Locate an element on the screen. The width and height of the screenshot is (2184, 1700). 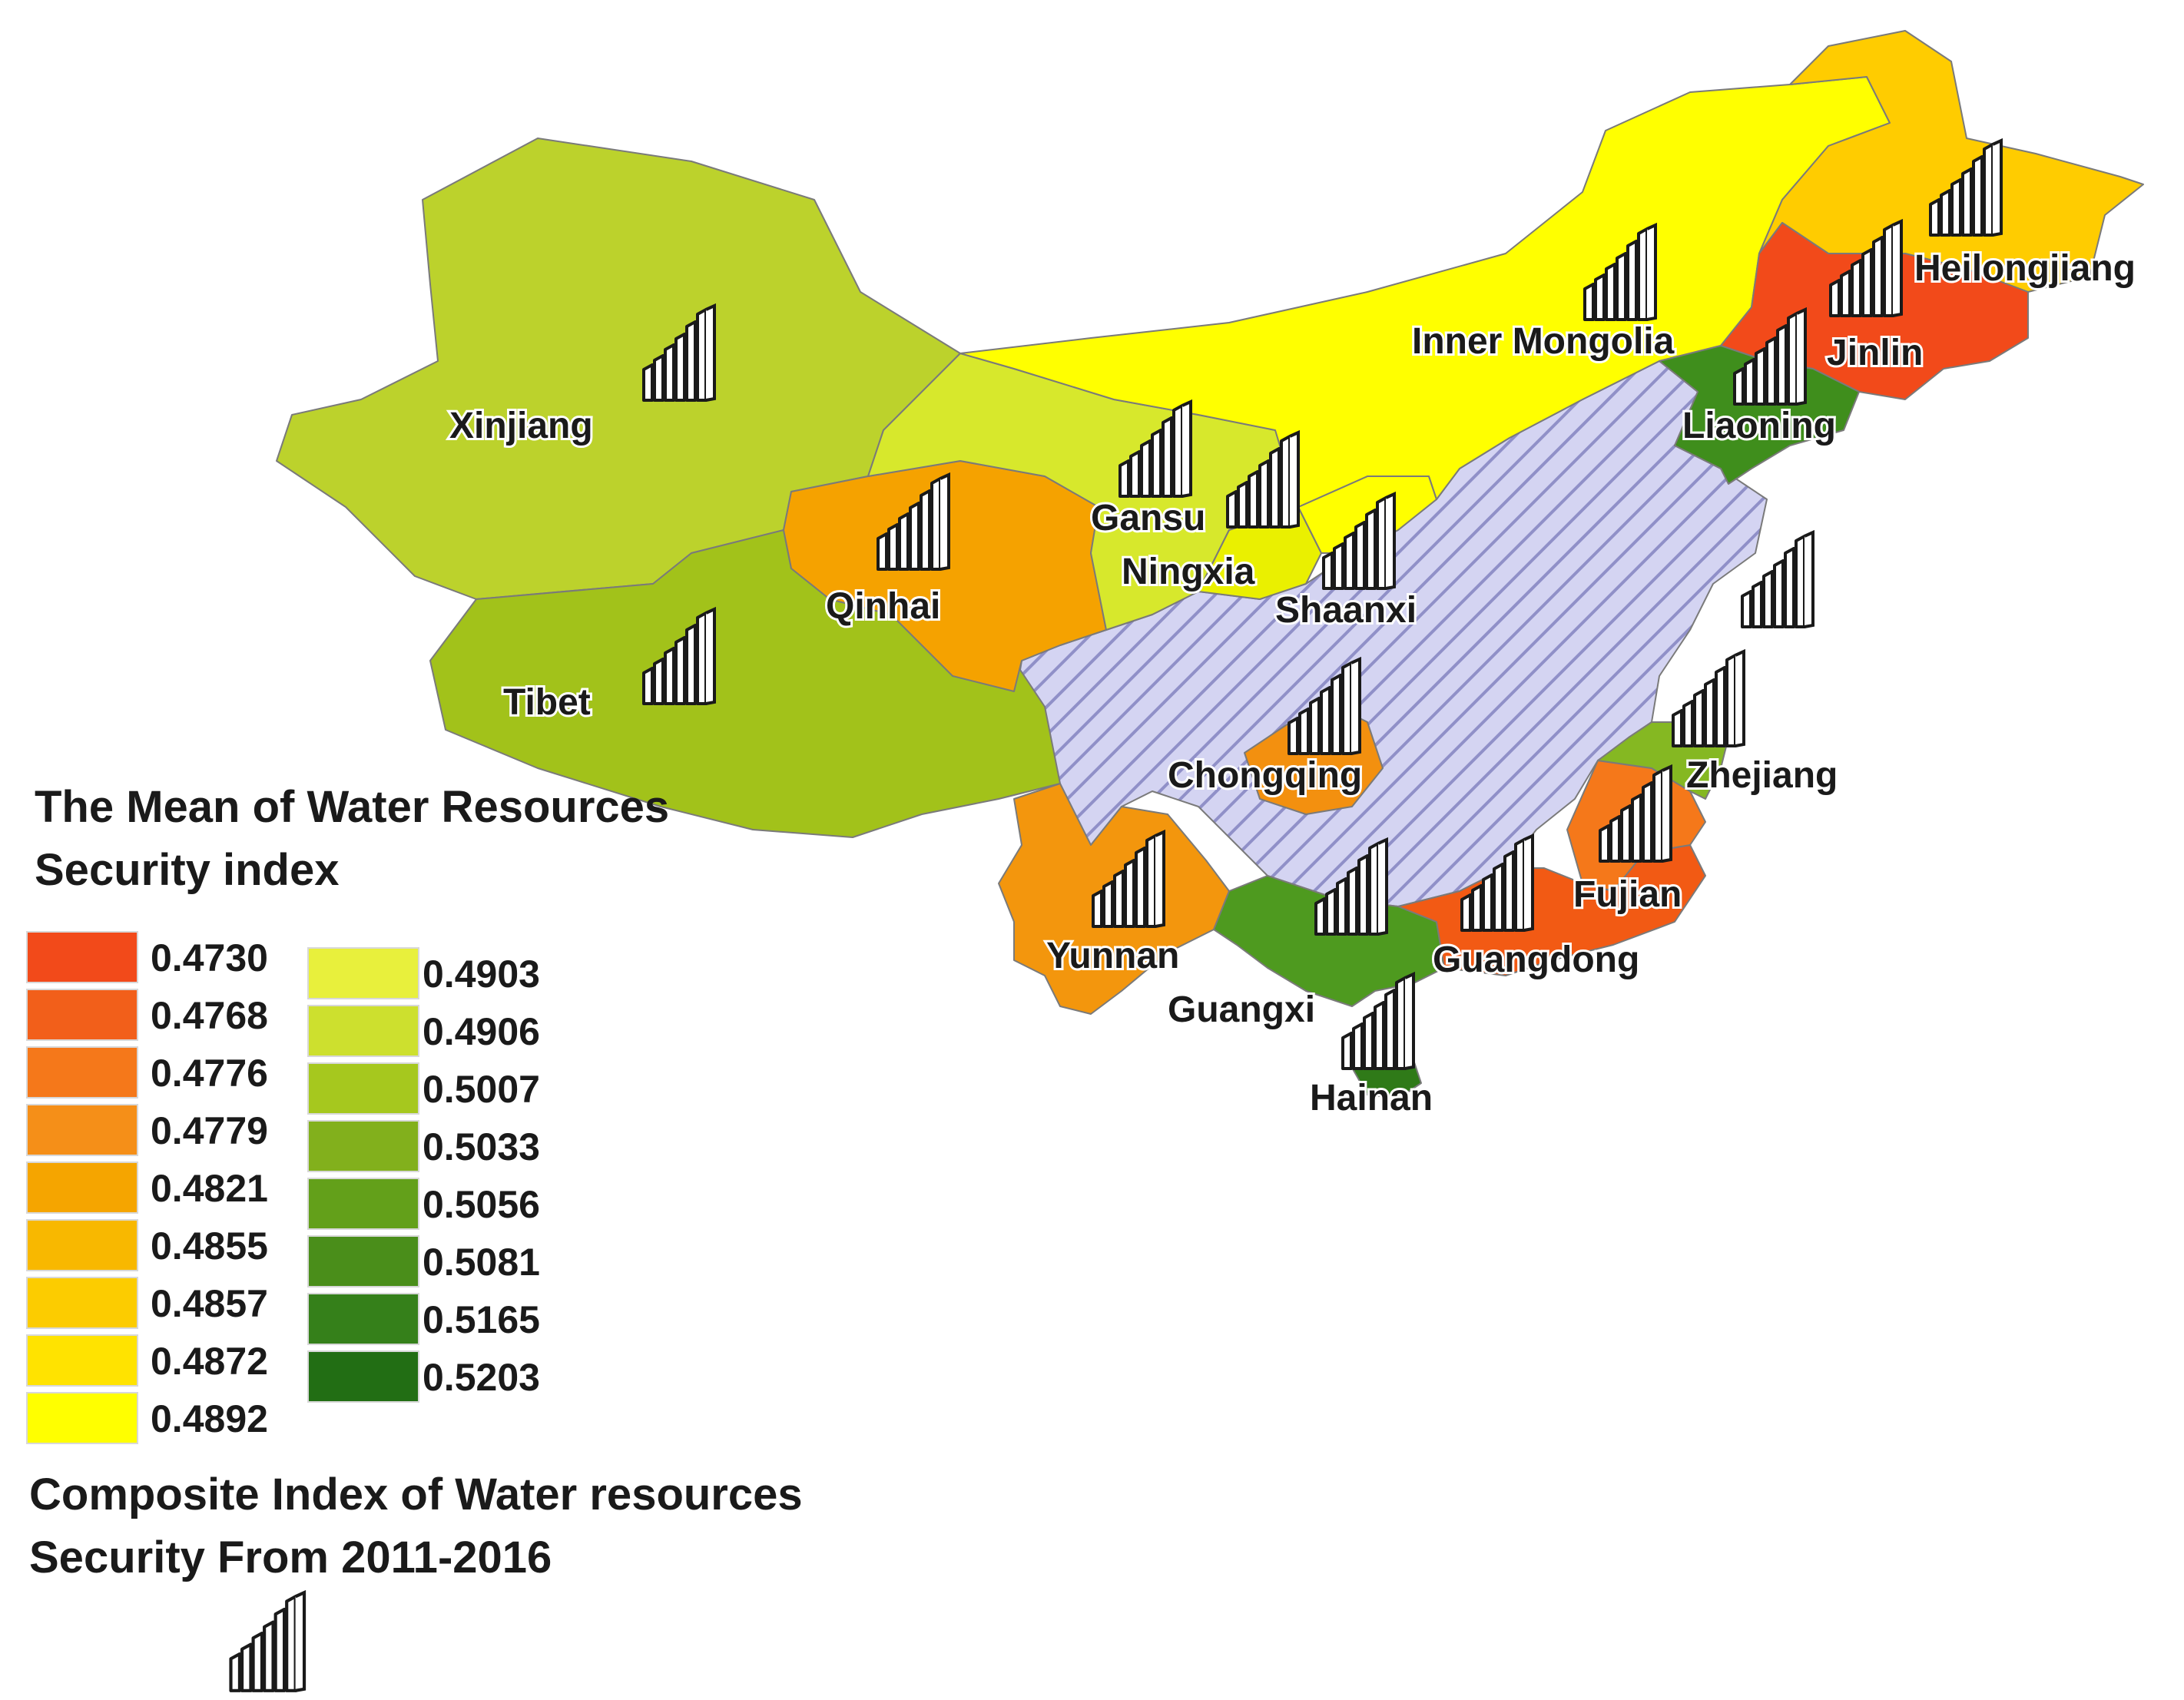
label-guangxi: Guangxi is located at coordinates (1241, 1009).